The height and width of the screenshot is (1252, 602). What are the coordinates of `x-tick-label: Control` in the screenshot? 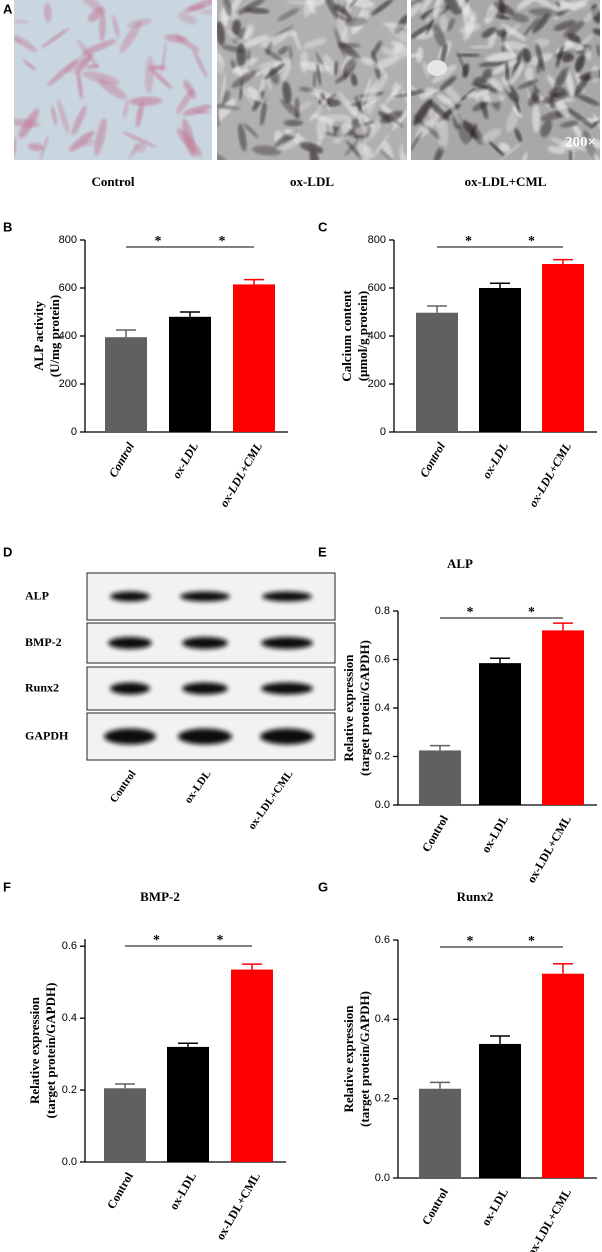 It's located at (121, 459).